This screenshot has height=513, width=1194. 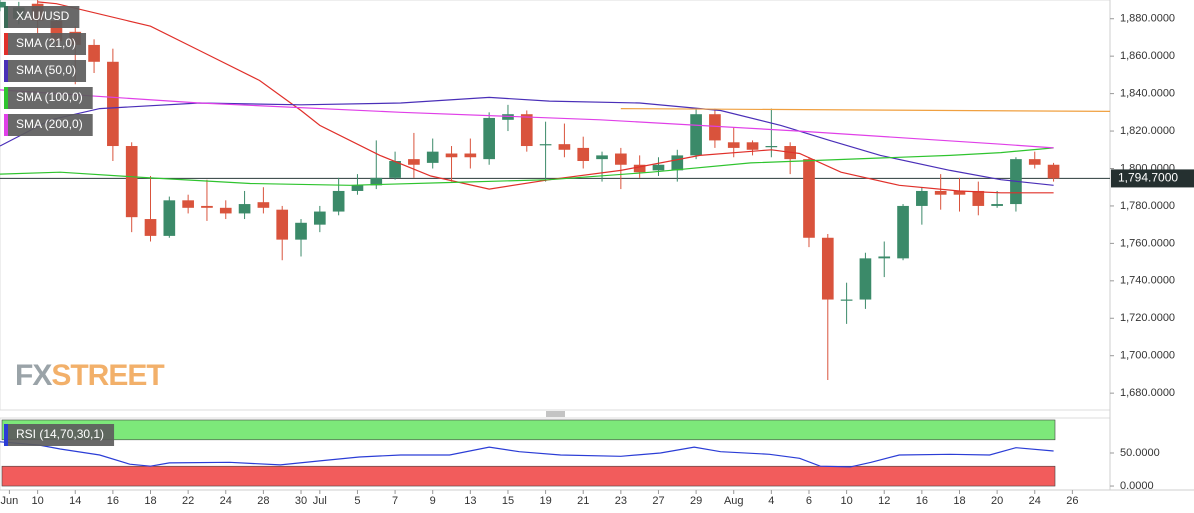 I want to click on x-tick-label: 14, so click(x=75, y=501).